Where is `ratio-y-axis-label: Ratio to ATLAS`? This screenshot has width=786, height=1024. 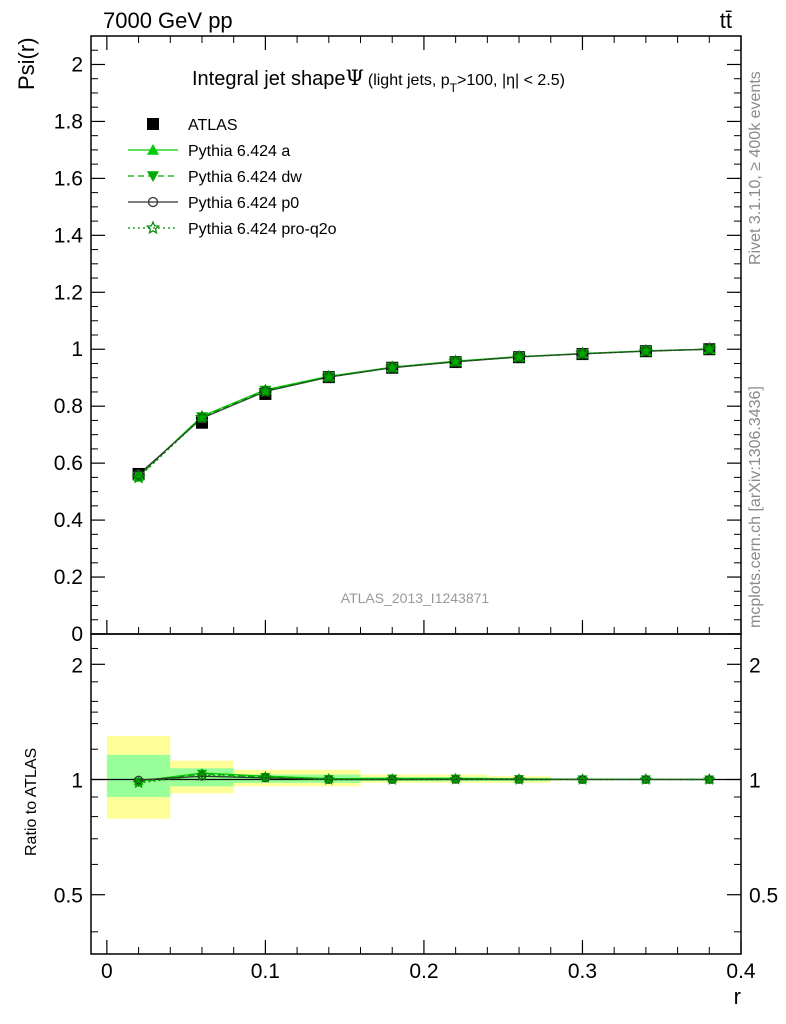
ratio-y-axis-label: Ratio to ATLAS is located at coordinates (31, 802).